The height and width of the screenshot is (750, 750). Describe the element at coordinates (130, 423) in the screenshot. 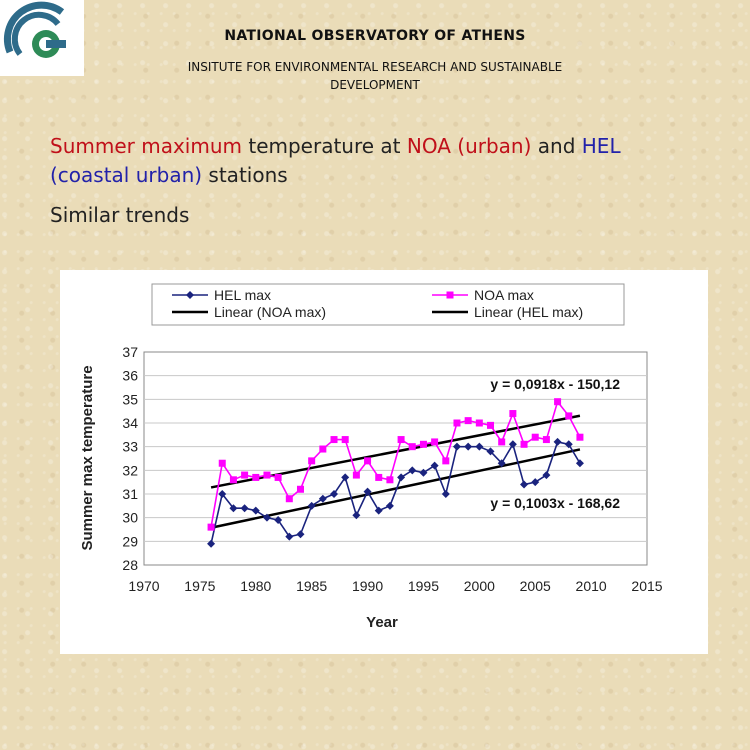

I see `y-tick-label: 34` at that location.